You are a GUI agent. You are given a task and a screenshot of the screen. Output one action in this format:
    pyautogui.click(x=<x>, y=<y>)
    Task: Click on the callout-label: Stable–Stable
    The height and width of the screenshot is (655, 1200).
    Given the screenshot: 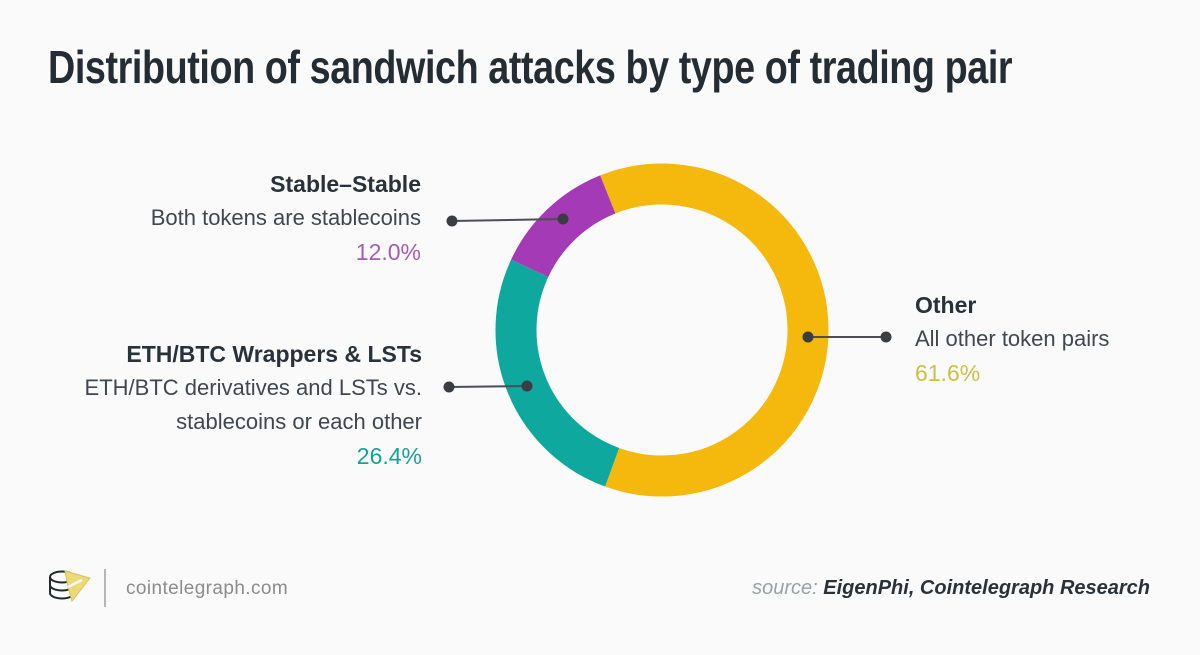 What is the action you would take?
    pyautogui.click(x=345, y=184)
    